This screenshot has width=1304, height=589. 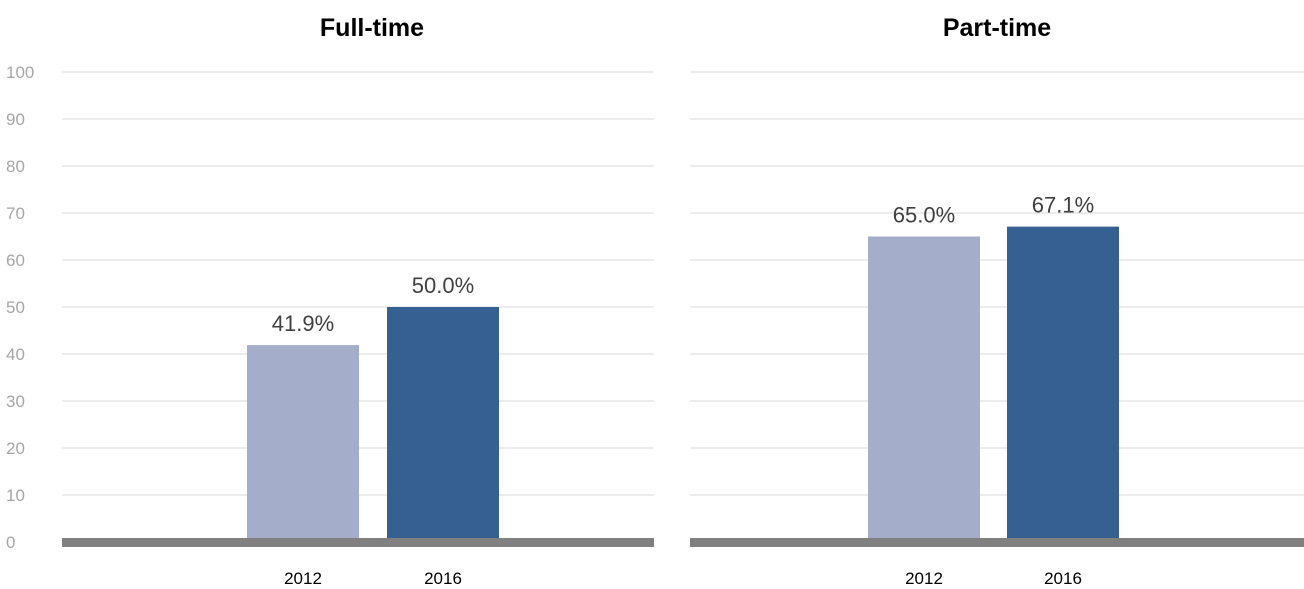 I want to click on data-label-2-2012: 65.0%, so click(x=924, y=215).